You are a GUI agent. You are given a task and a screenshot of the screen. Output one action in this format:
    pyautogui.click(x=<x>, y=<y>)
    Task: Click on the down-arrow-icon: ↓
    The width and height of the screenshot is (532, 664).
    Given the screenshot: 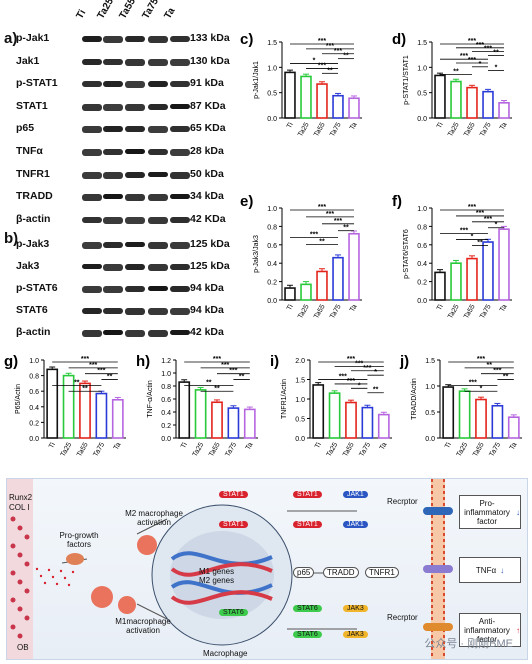 What is the action you would take?
    pyautogui.click(x=518, y=512)
    